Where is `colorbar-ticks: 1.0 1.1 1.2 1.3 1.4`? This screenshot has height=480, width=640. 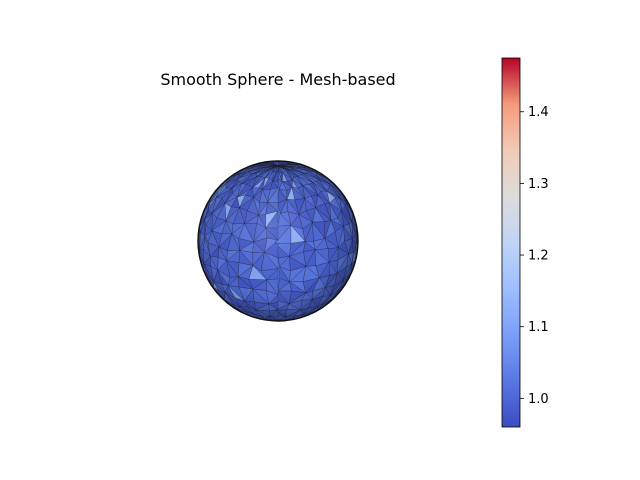 colorbar-ticks: 1.0 1.1 1.2 1.3 1.4 is located at coordinates (534, 256).